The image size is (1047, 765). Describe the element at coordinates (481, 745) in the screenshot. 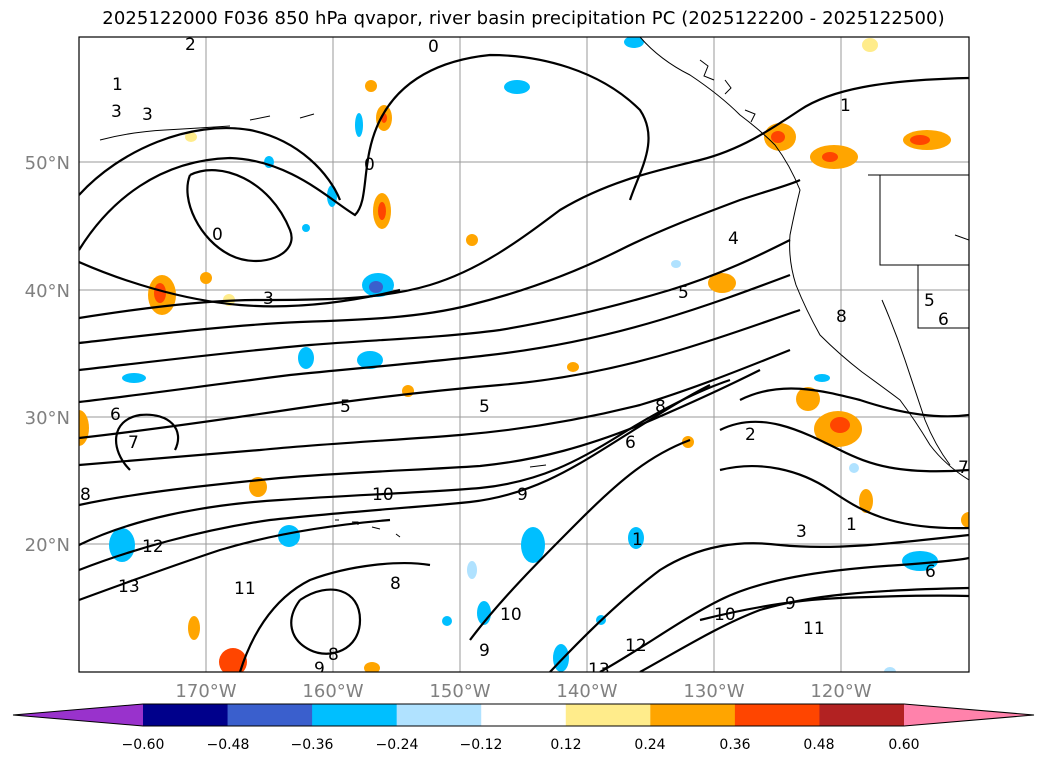

I see `colorbar-tick: −0.12` at that location.